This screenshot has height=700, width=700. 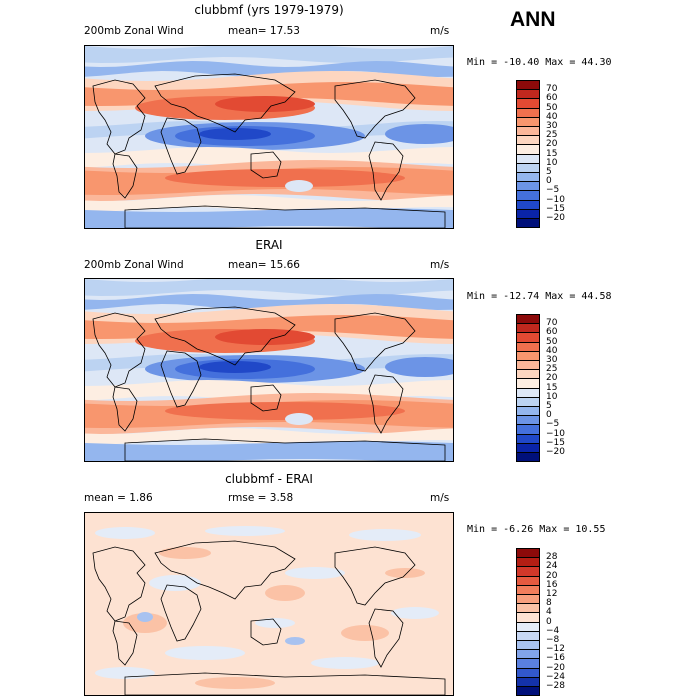 I want to click on colorbar-label: −28, so click(x=555, y=686).